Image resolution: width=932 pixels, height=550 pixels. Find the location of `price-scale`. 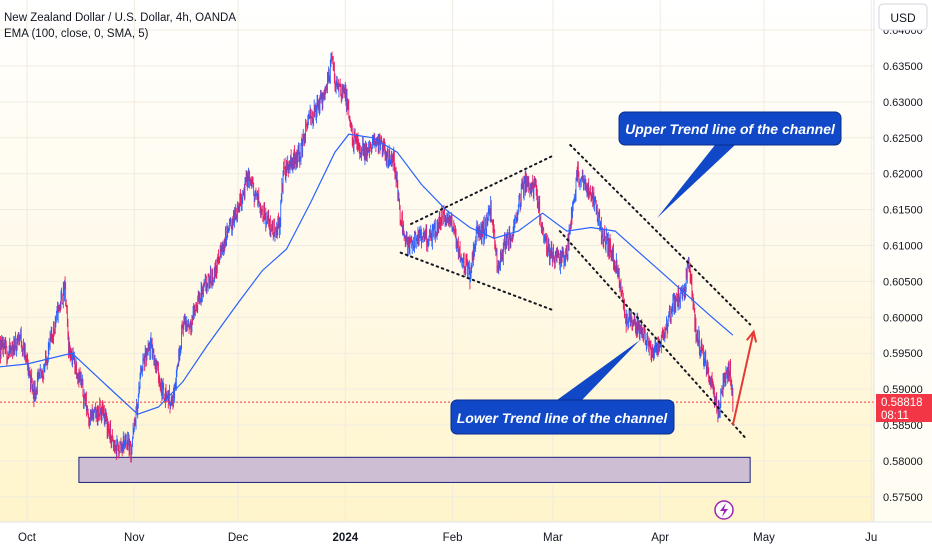

price-scale is located at coordinates (903, 261).